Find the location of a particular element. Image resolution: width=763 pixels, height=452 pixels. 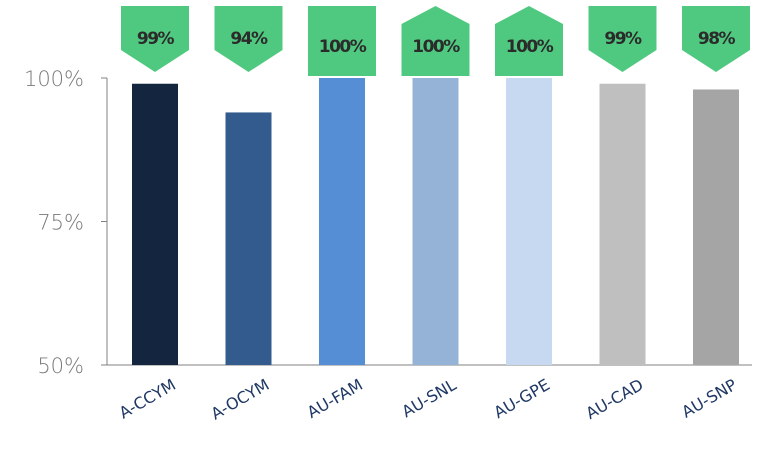

category-label: A-CCYM is located at coordinates (147, 398).